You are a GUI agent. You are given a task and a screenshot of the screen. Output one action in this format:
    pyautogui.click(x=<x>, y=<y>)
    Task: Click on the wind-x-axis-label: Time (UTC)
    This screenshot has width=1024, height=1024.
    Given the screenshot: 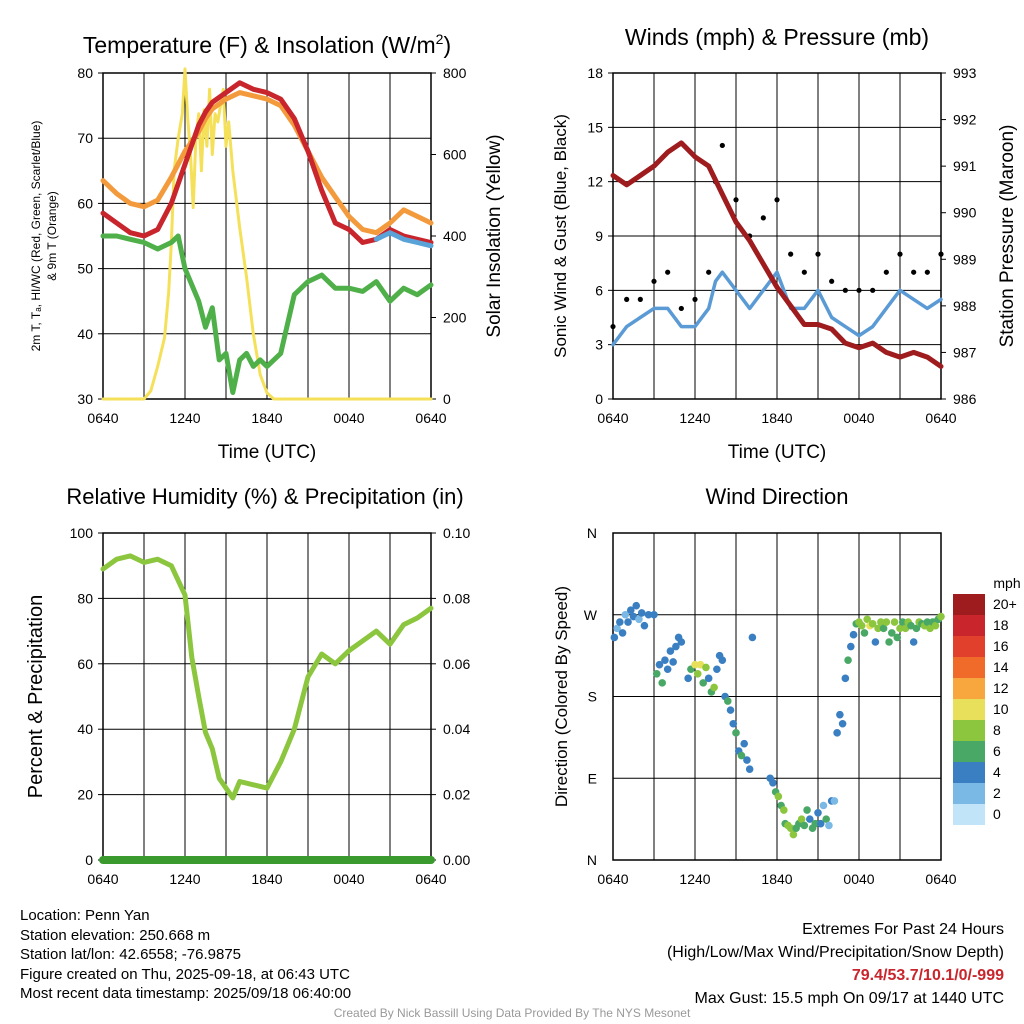 What is the action you would take?
    pyautogui.click(x=777, y=452)
    